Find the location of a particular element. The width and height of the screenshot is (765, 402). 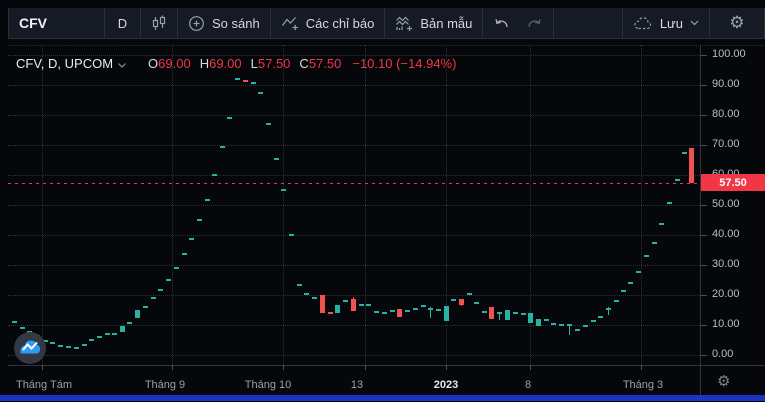

last-price-line is located at coordinates (354, 183).